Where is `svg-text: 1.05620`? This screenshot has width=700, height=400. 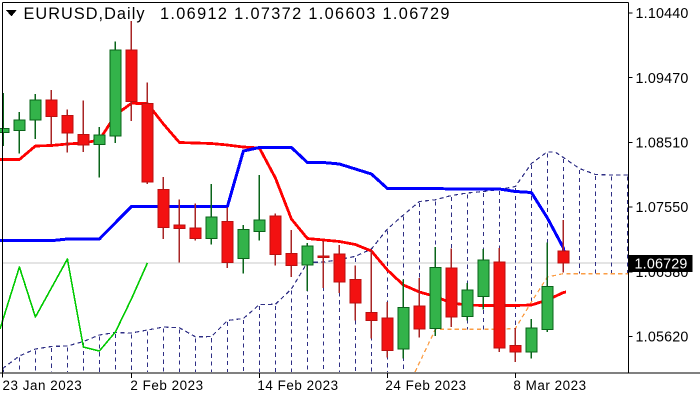 svg-text: 1.05620 is located at coordinates (662, 338).